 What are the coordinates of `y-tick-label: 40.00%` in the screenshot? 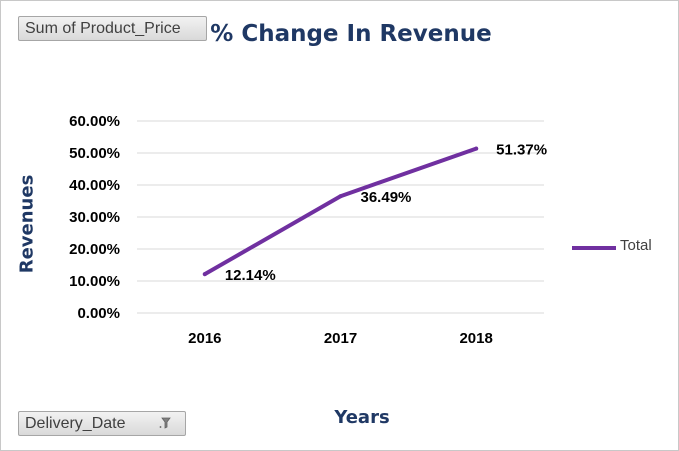 It's located at (94, 185).